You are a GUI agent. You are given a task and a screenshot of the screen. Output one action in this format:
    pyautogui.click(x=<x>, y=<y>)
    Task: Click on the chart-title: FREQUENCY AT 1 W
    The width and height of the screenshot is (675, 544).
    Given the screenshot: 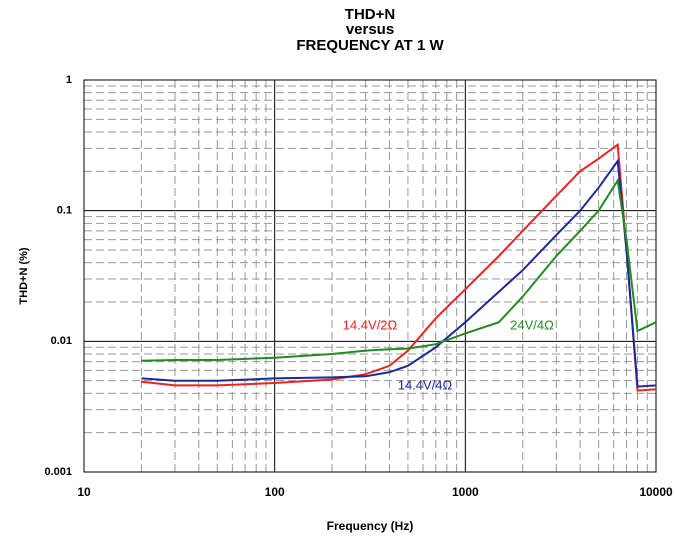 What is the action you would take?
    pyautogui.click(x=370, y=45)
    